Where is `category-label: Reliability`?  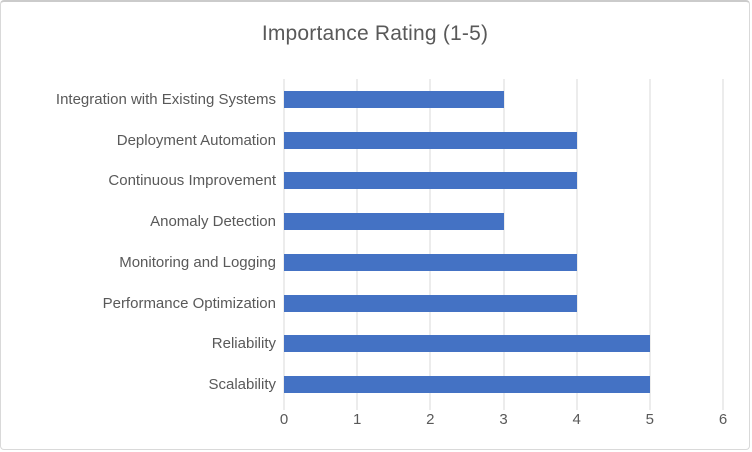 category-label: Reliability is located at coordinates (243, 344).